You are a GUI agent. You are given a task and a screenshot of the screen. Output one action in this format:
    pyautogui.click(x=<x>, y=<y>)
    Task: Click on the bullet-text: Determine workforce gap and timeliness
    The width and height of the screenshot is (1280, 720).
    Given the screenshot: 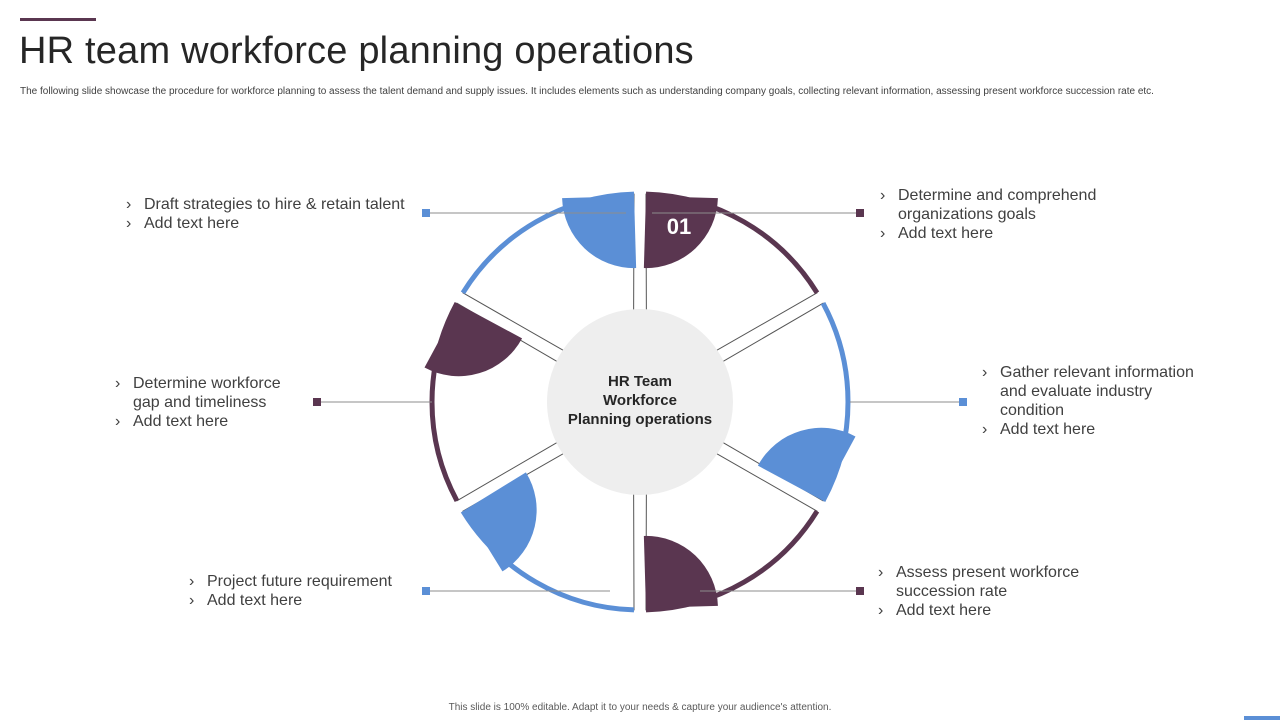 What is the action you would take?
    pyautogui.click(x=207, y=393)
    